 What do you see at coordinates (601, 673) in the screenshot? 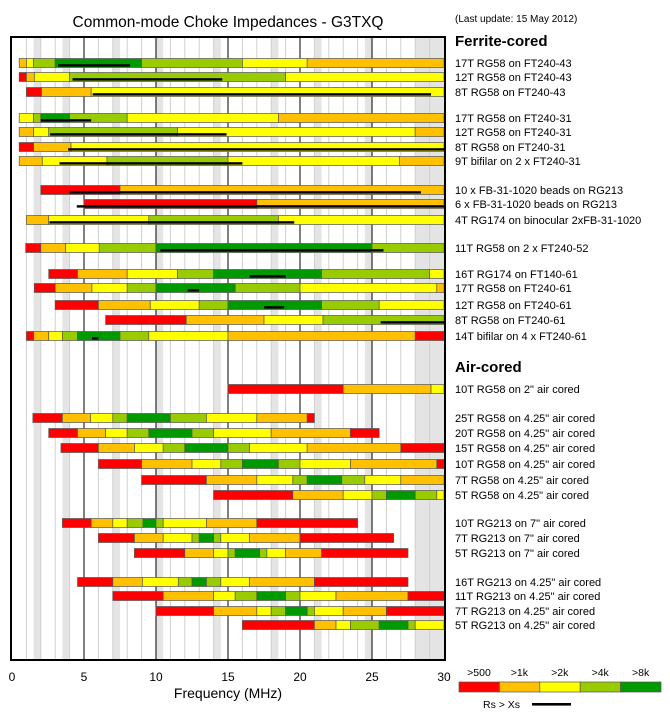
I see `legend-label: >4k` at bounding box center [601, 673].